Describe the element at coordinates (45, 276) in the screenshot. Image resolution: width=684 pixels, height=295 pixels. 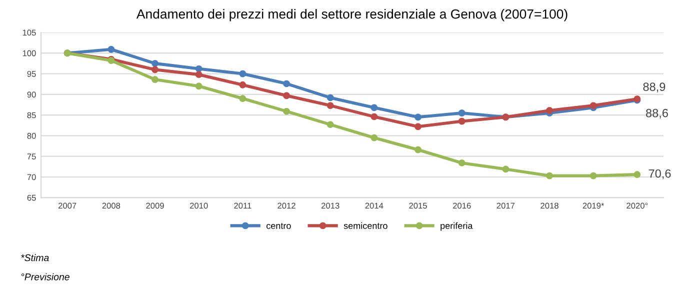
I see `text: °Previsione` at that location.